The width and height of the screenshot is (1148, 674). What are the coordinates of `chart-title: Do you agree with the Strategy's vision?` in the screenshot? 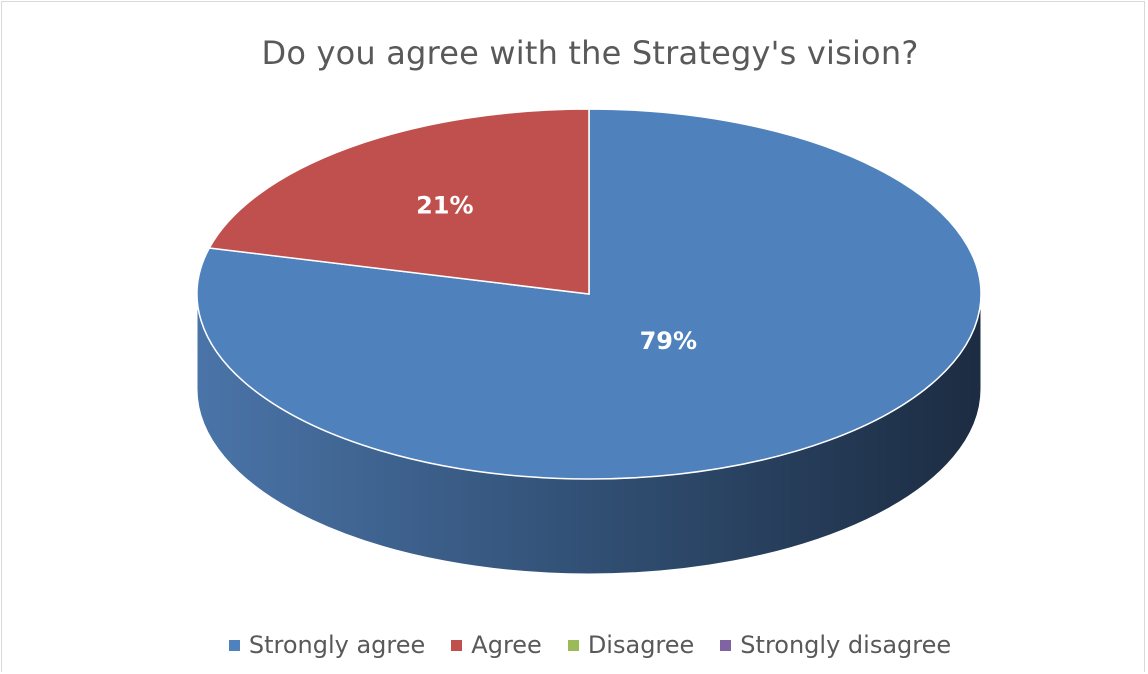 It's located at (590, 53).